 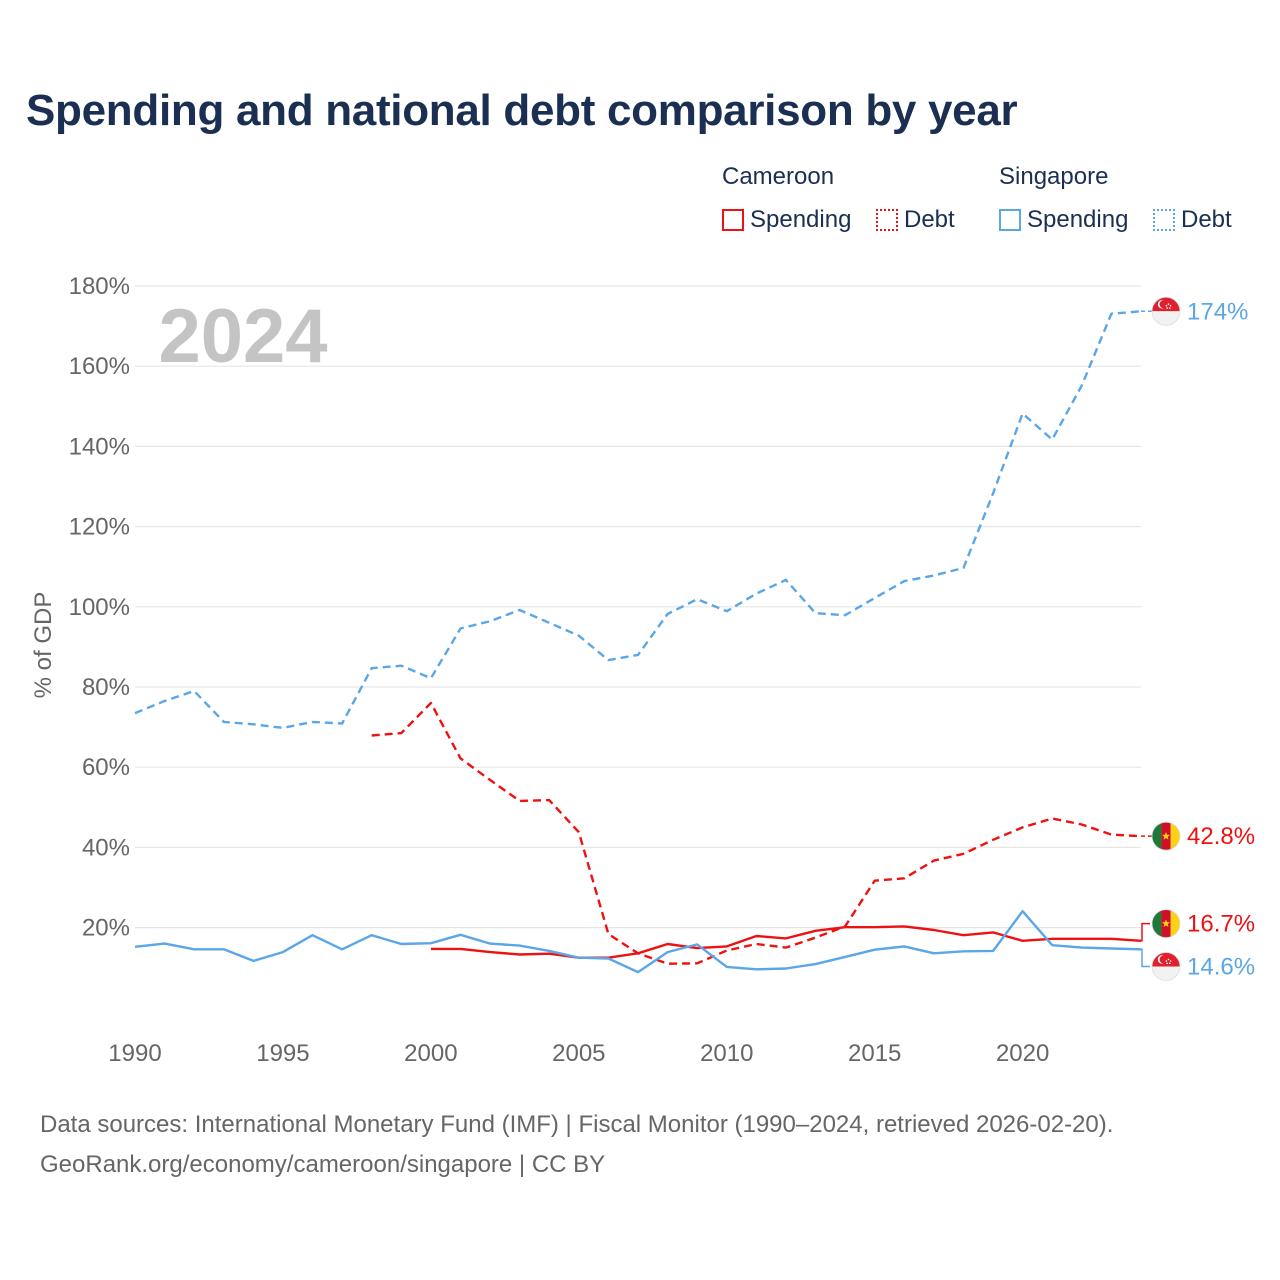 I want to click on y-tick-label: 80%, so click(x=106, y=687).